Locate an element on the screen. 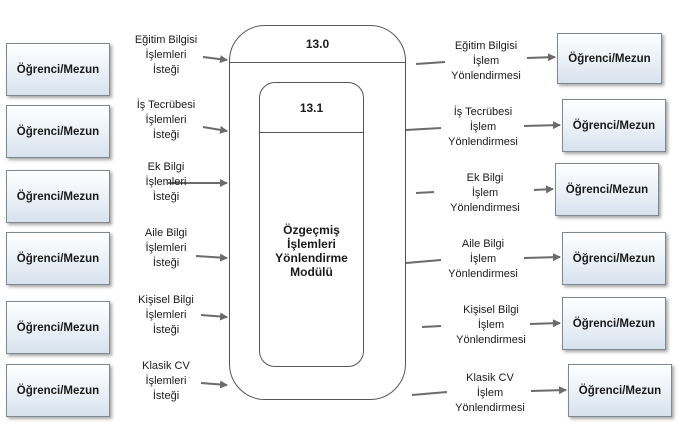 This screenshot has width=682, height=432. output-flow-label-4: Aile Bilgi İşlem Yönlendirmesi is located at coordinates (483, 259).